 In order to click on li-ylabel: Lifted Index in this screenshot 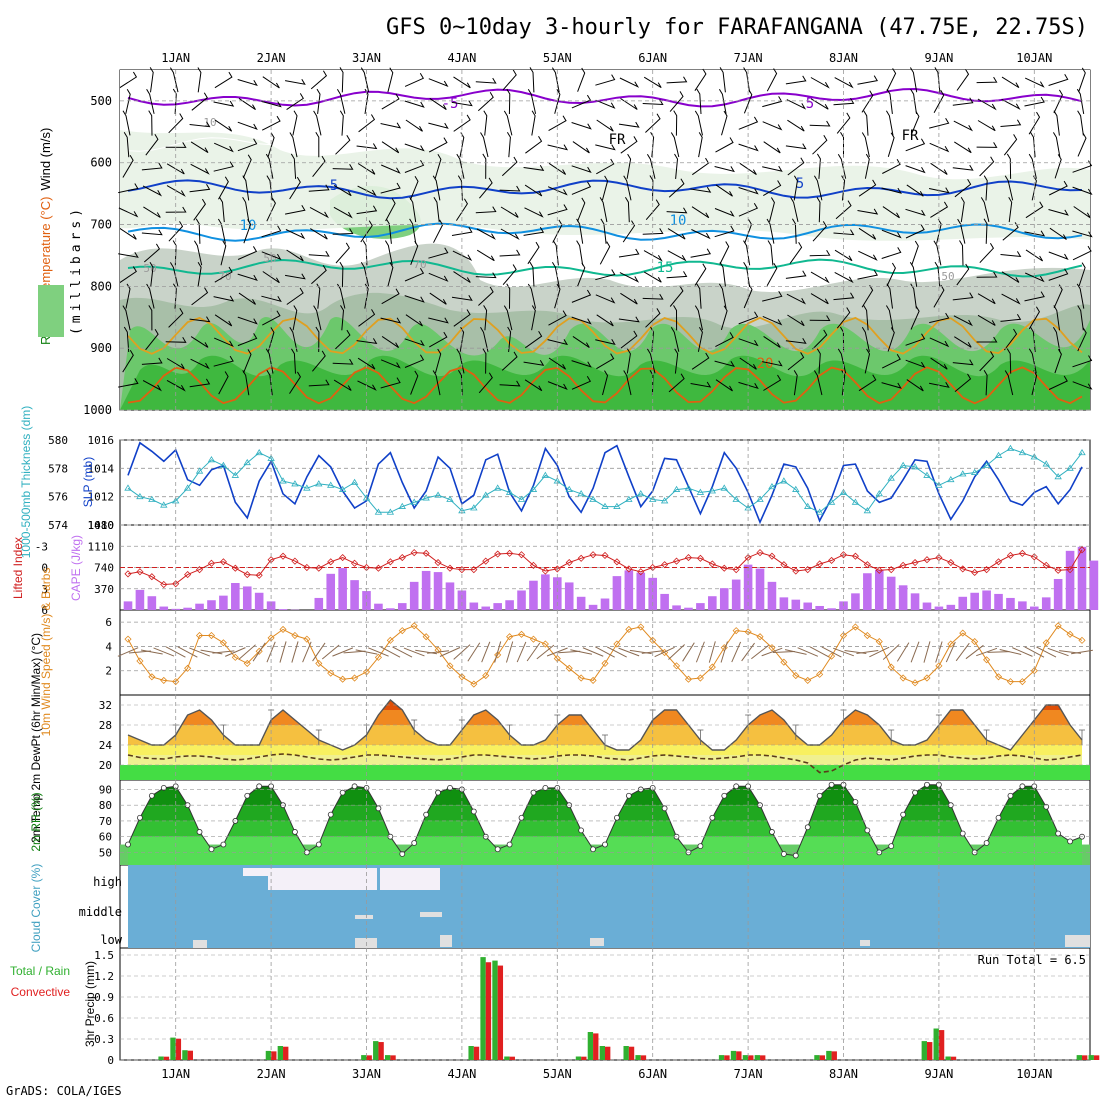, I will do `click(18, 568)`.